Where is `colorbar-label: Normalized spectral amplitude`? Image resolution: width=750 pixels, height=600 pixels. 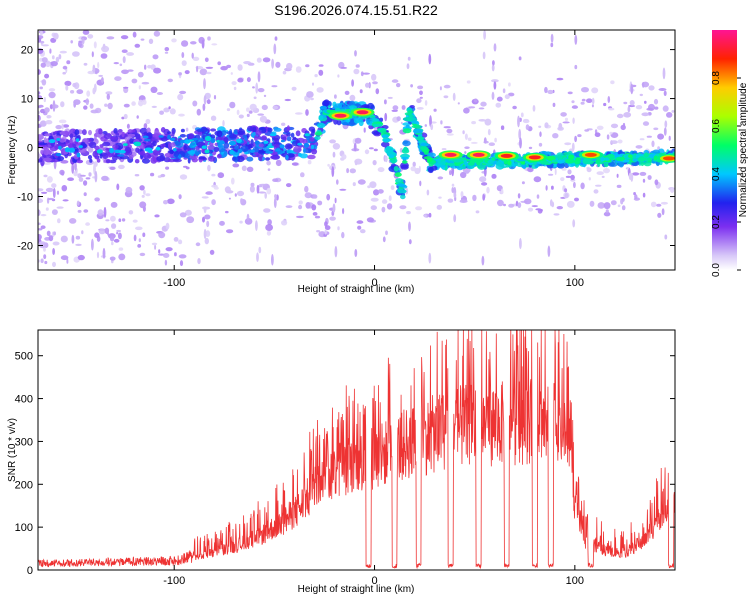
colorbar-label: Normalized spectral amplitude is located at coordinates (743, 149).